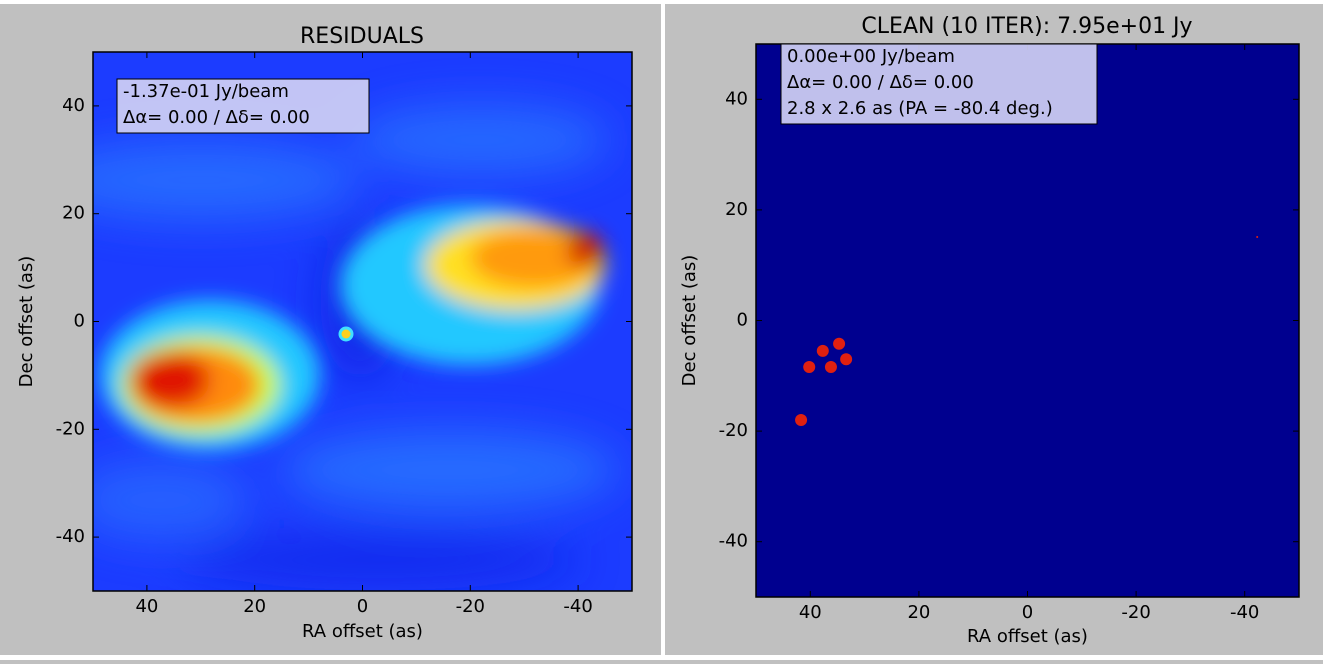 This screenshot has height=664, width=1323. Describe the element at coordinates (920, 108) in the screenshot. I see `annotation-text: 2.8 x 2.6 as (PA = -80.4 deg.)` at that location.